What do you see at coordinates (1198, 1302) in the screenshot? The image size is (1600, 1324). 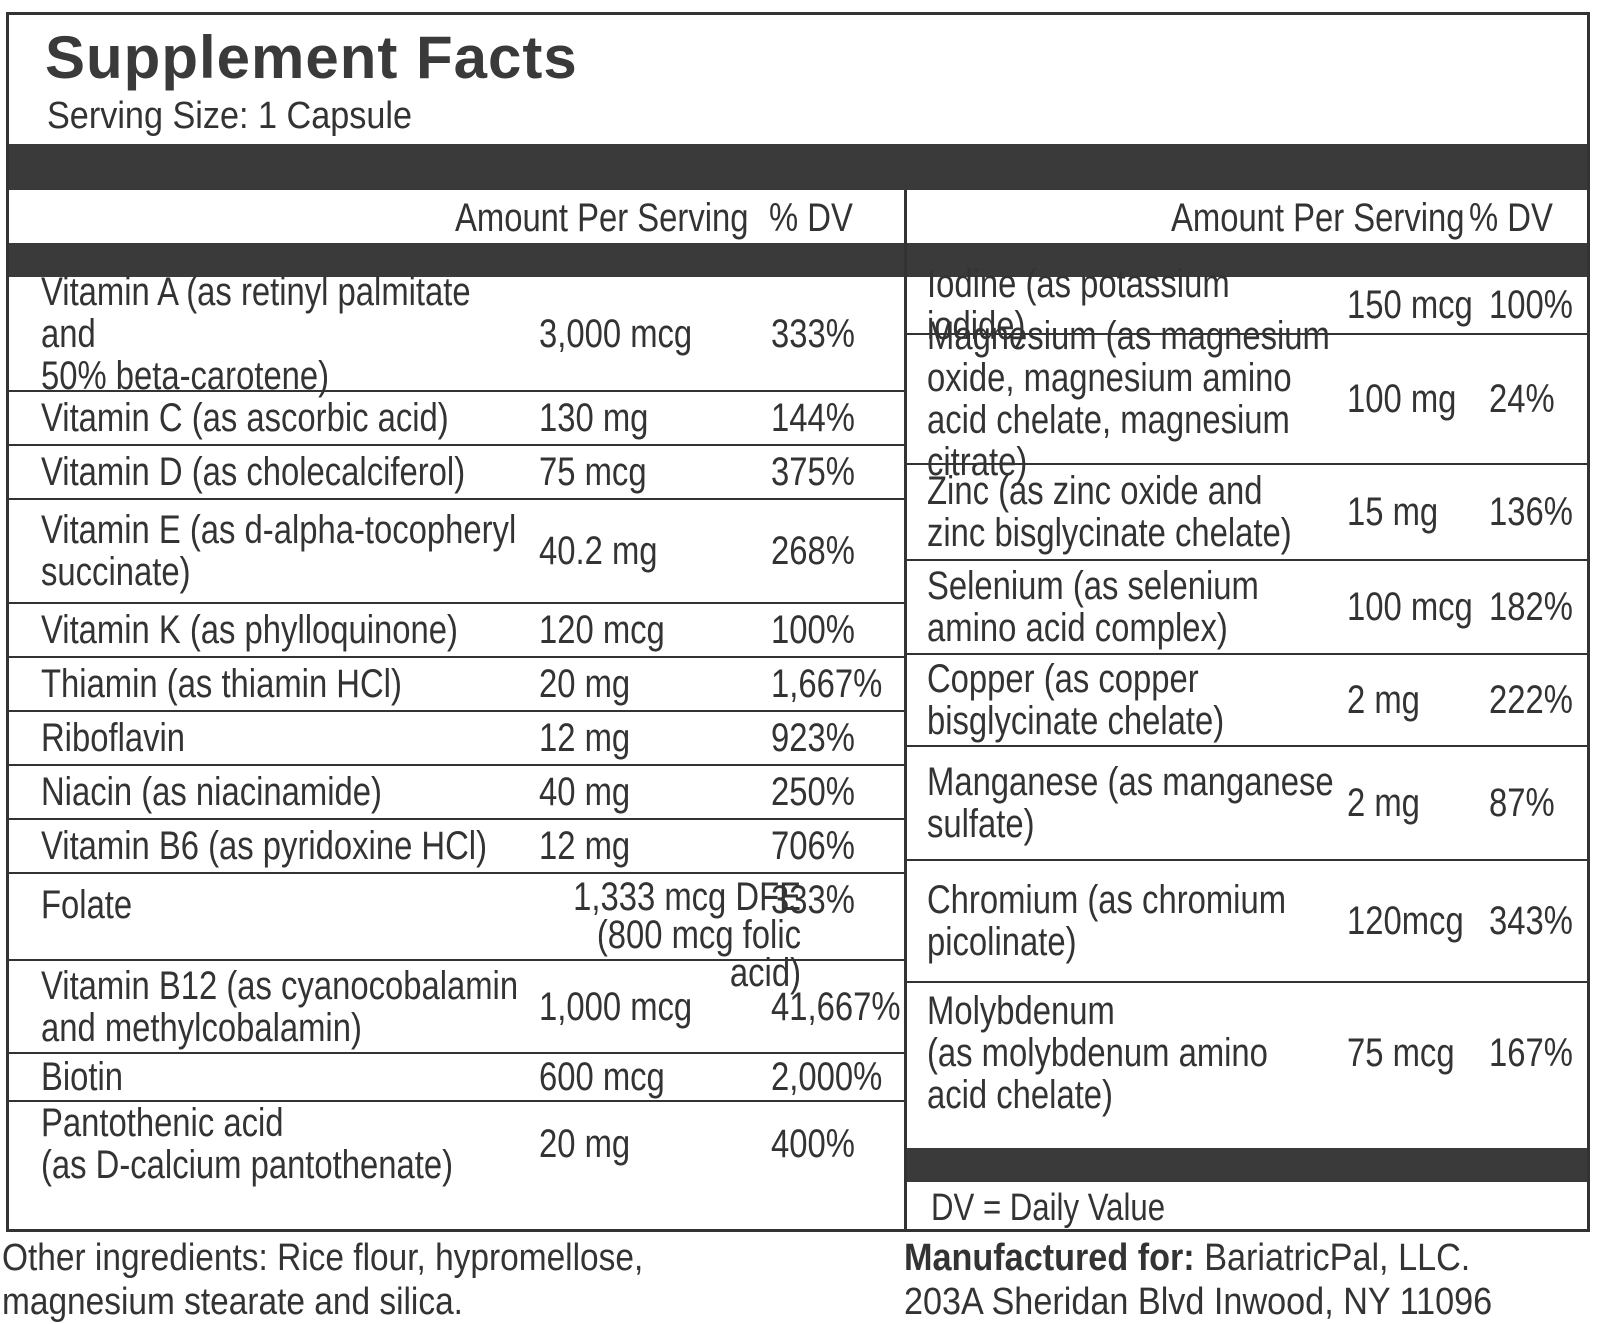 I see `manufacturer-address: 203A Sheridan Blvd Inwood, NY 11096` at bounding box center [1198, 1302].